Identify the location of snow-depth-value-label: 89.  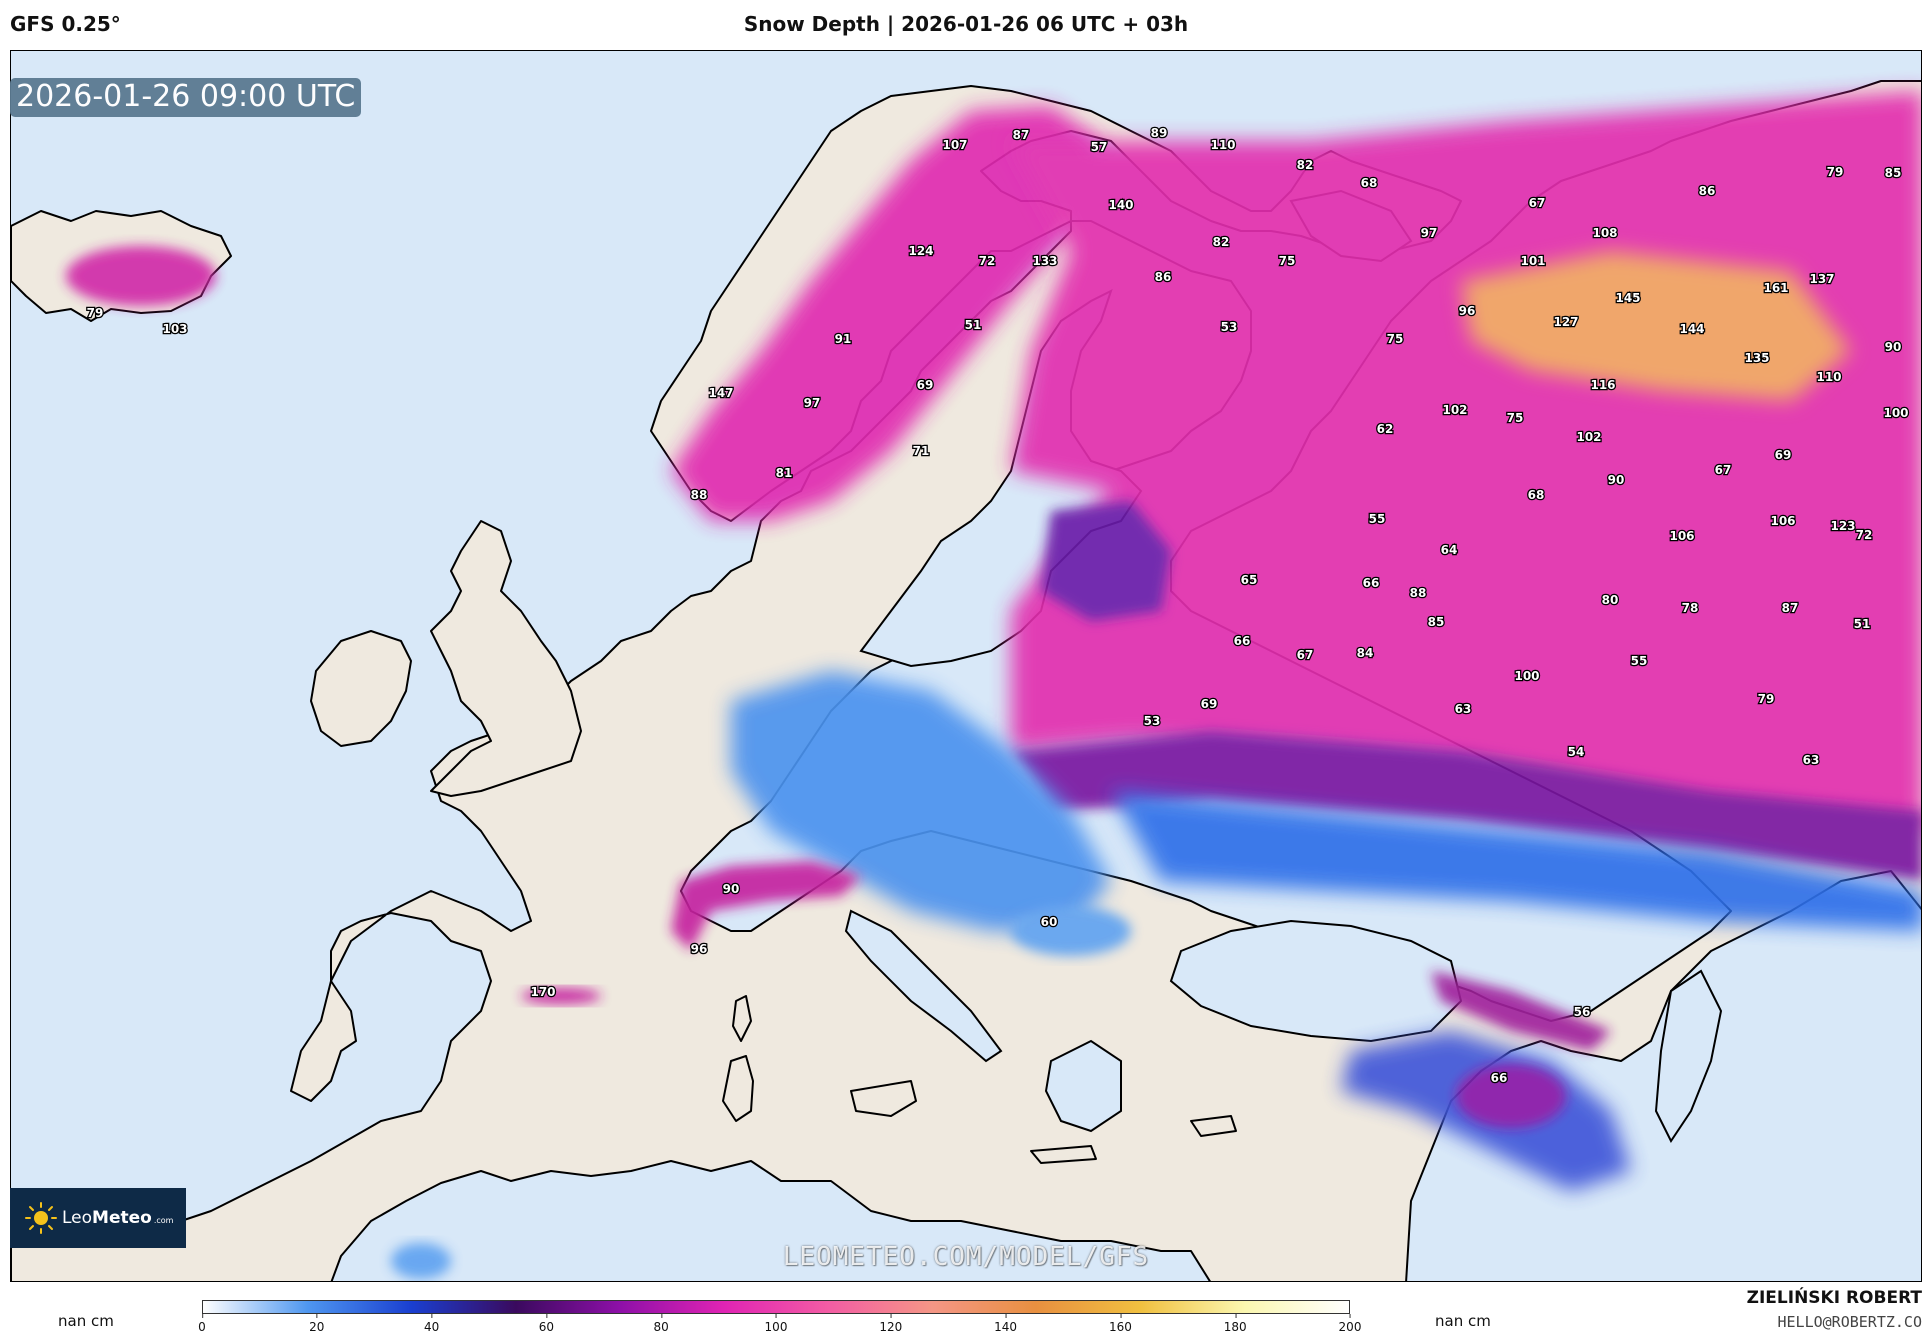
(1159, 133).